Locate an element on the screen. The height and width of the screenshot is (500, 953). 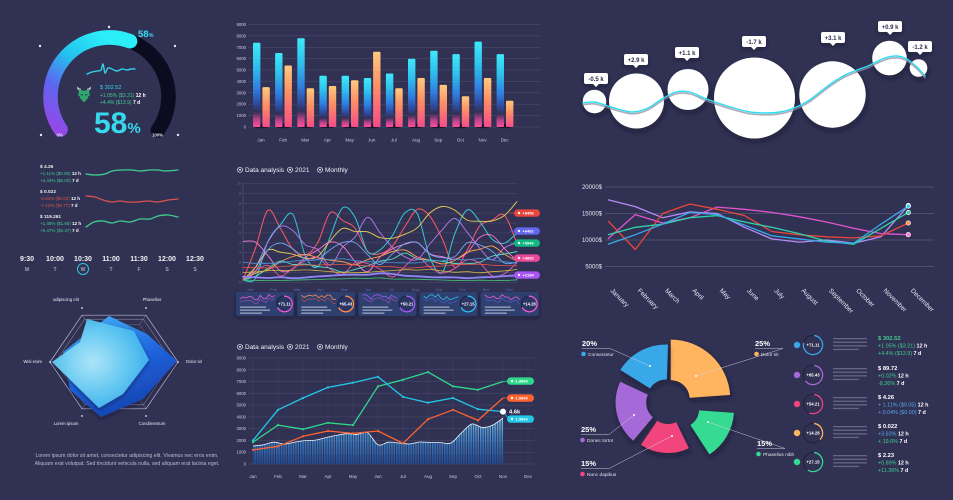
svg-text: 7 is located at coordinates (240, 213).